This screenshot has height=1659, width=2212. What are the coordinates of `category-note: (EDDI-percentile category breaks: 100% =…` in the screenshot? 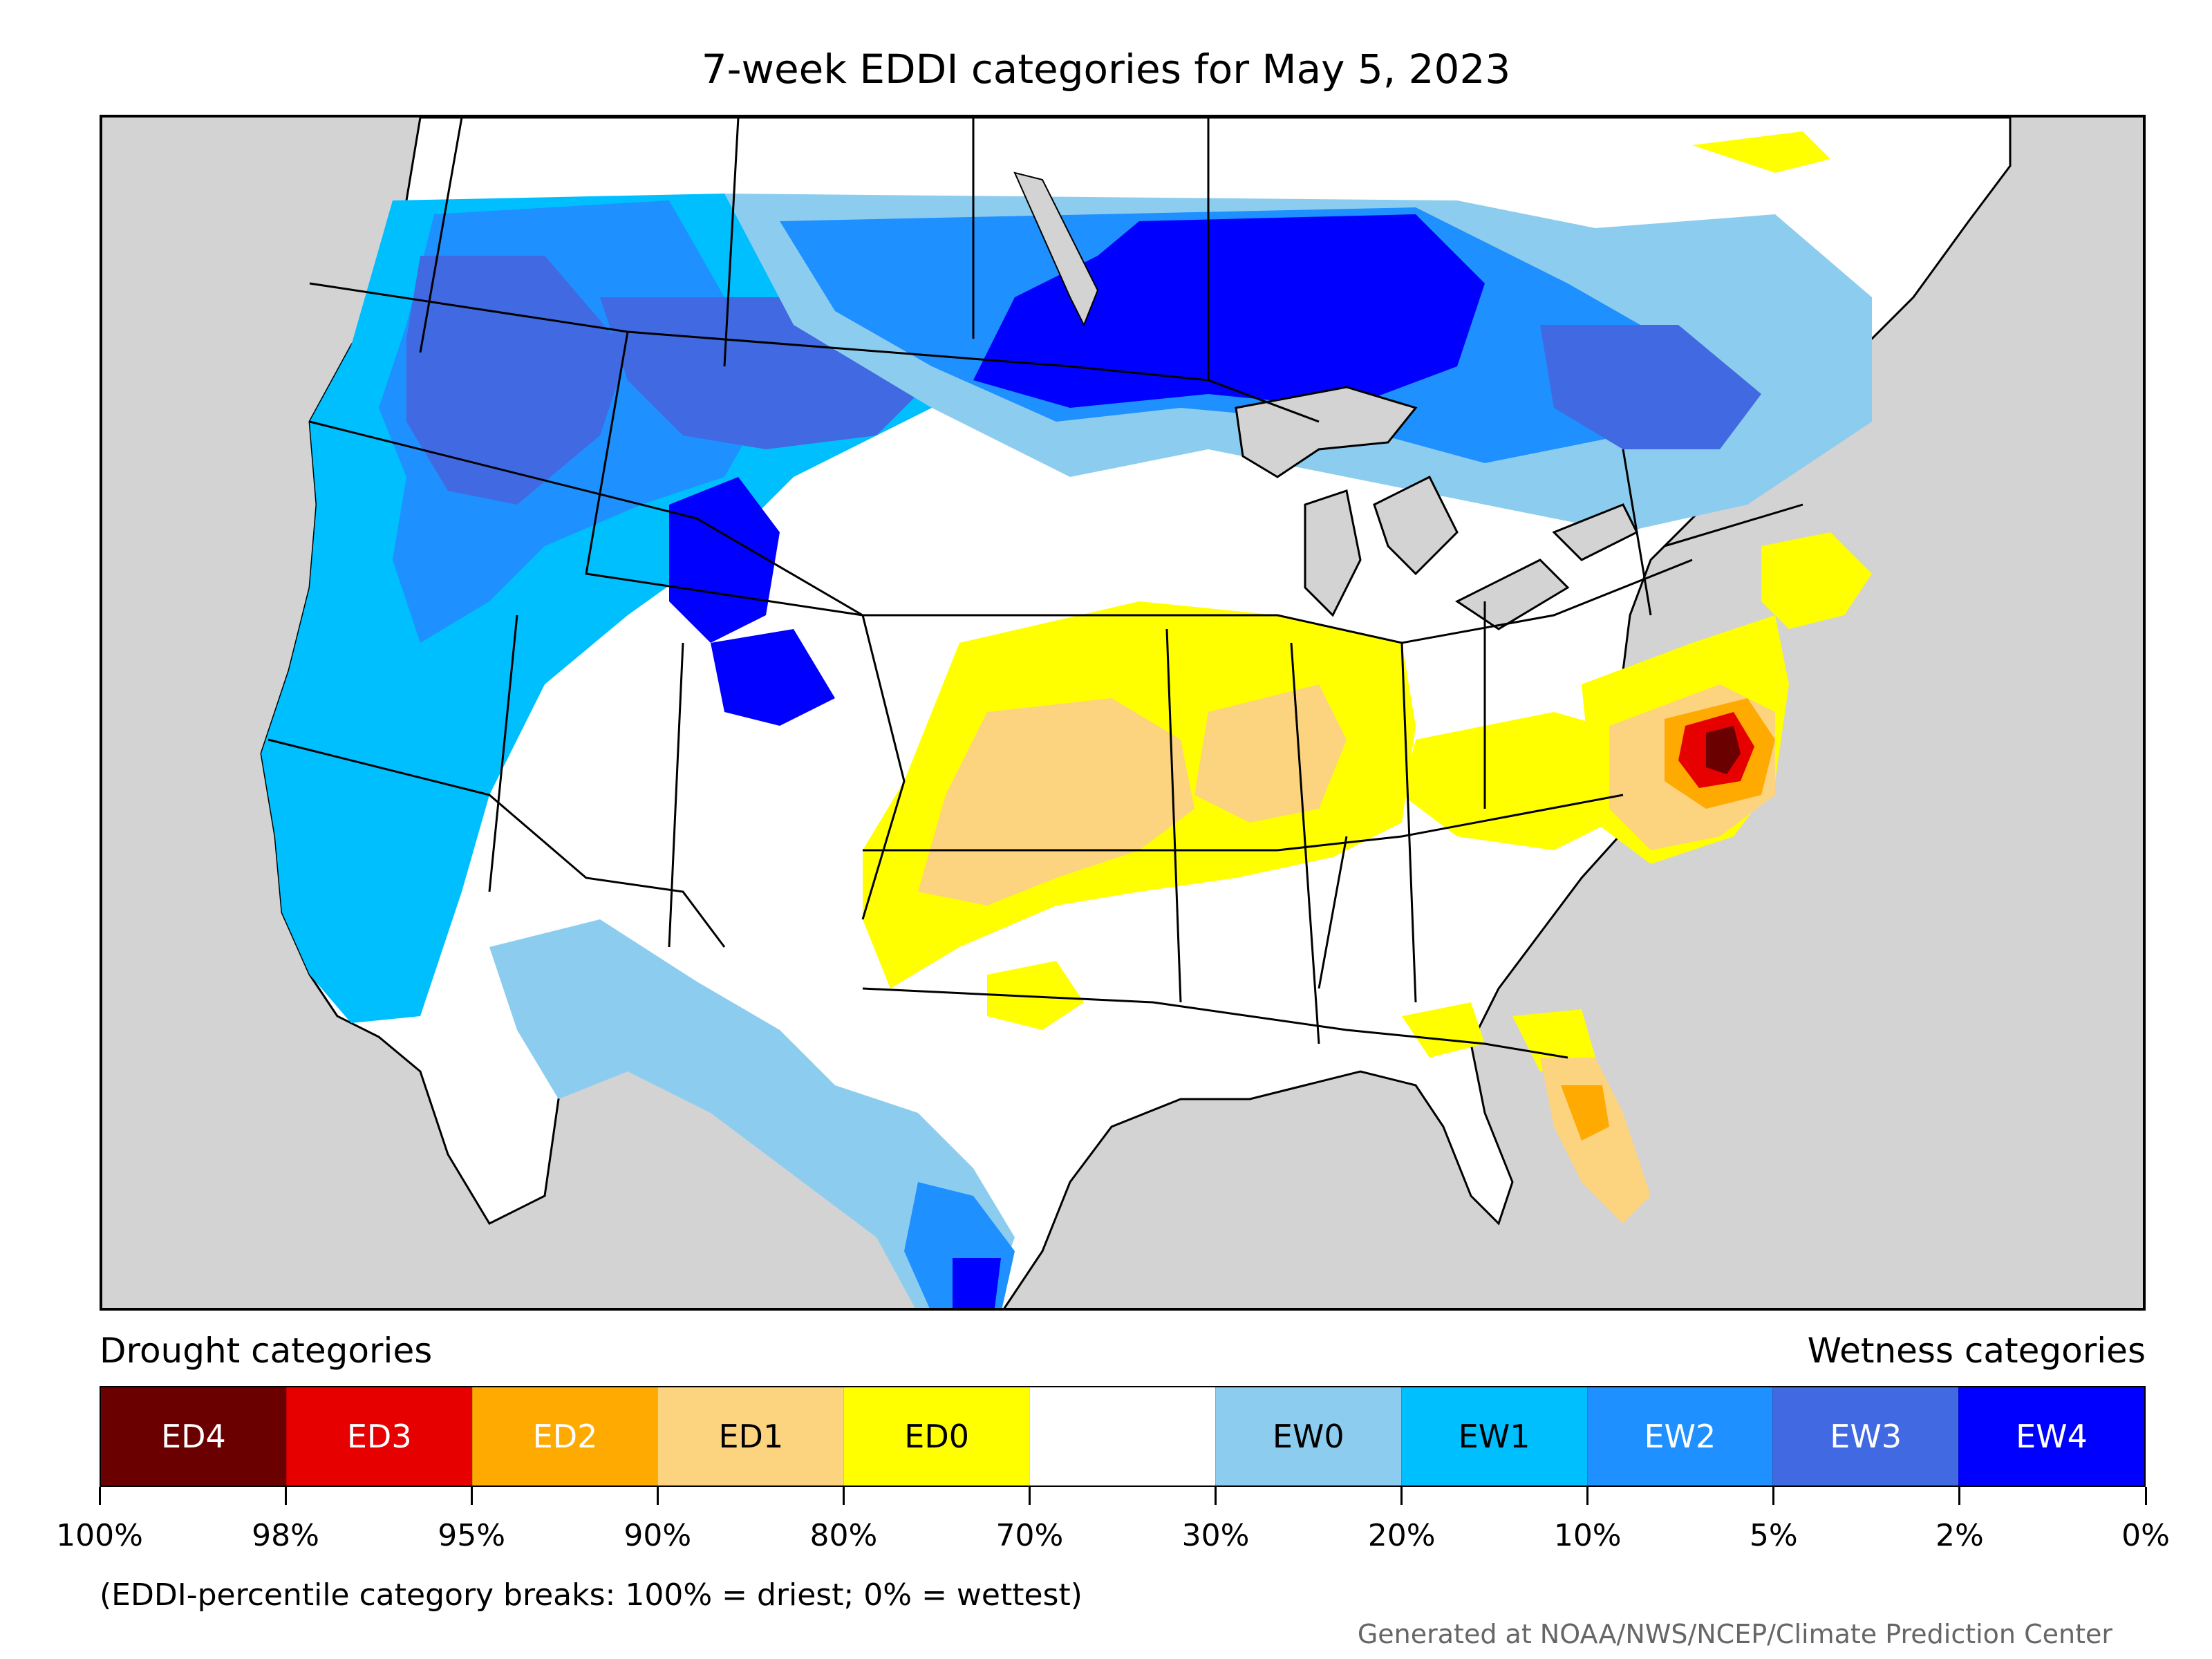 It's located at (591, 1595).